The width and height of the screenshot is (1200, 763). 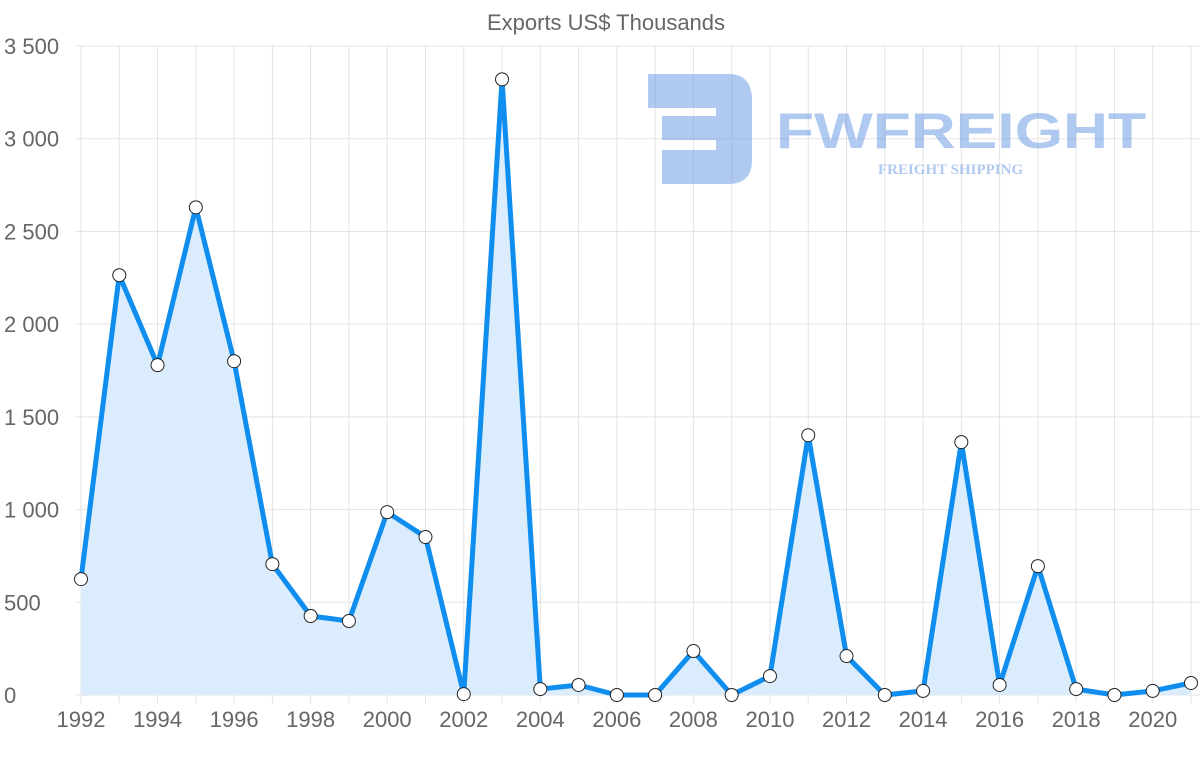 I want to click on x-tick-label: 1994, so click(x=157, y=719).